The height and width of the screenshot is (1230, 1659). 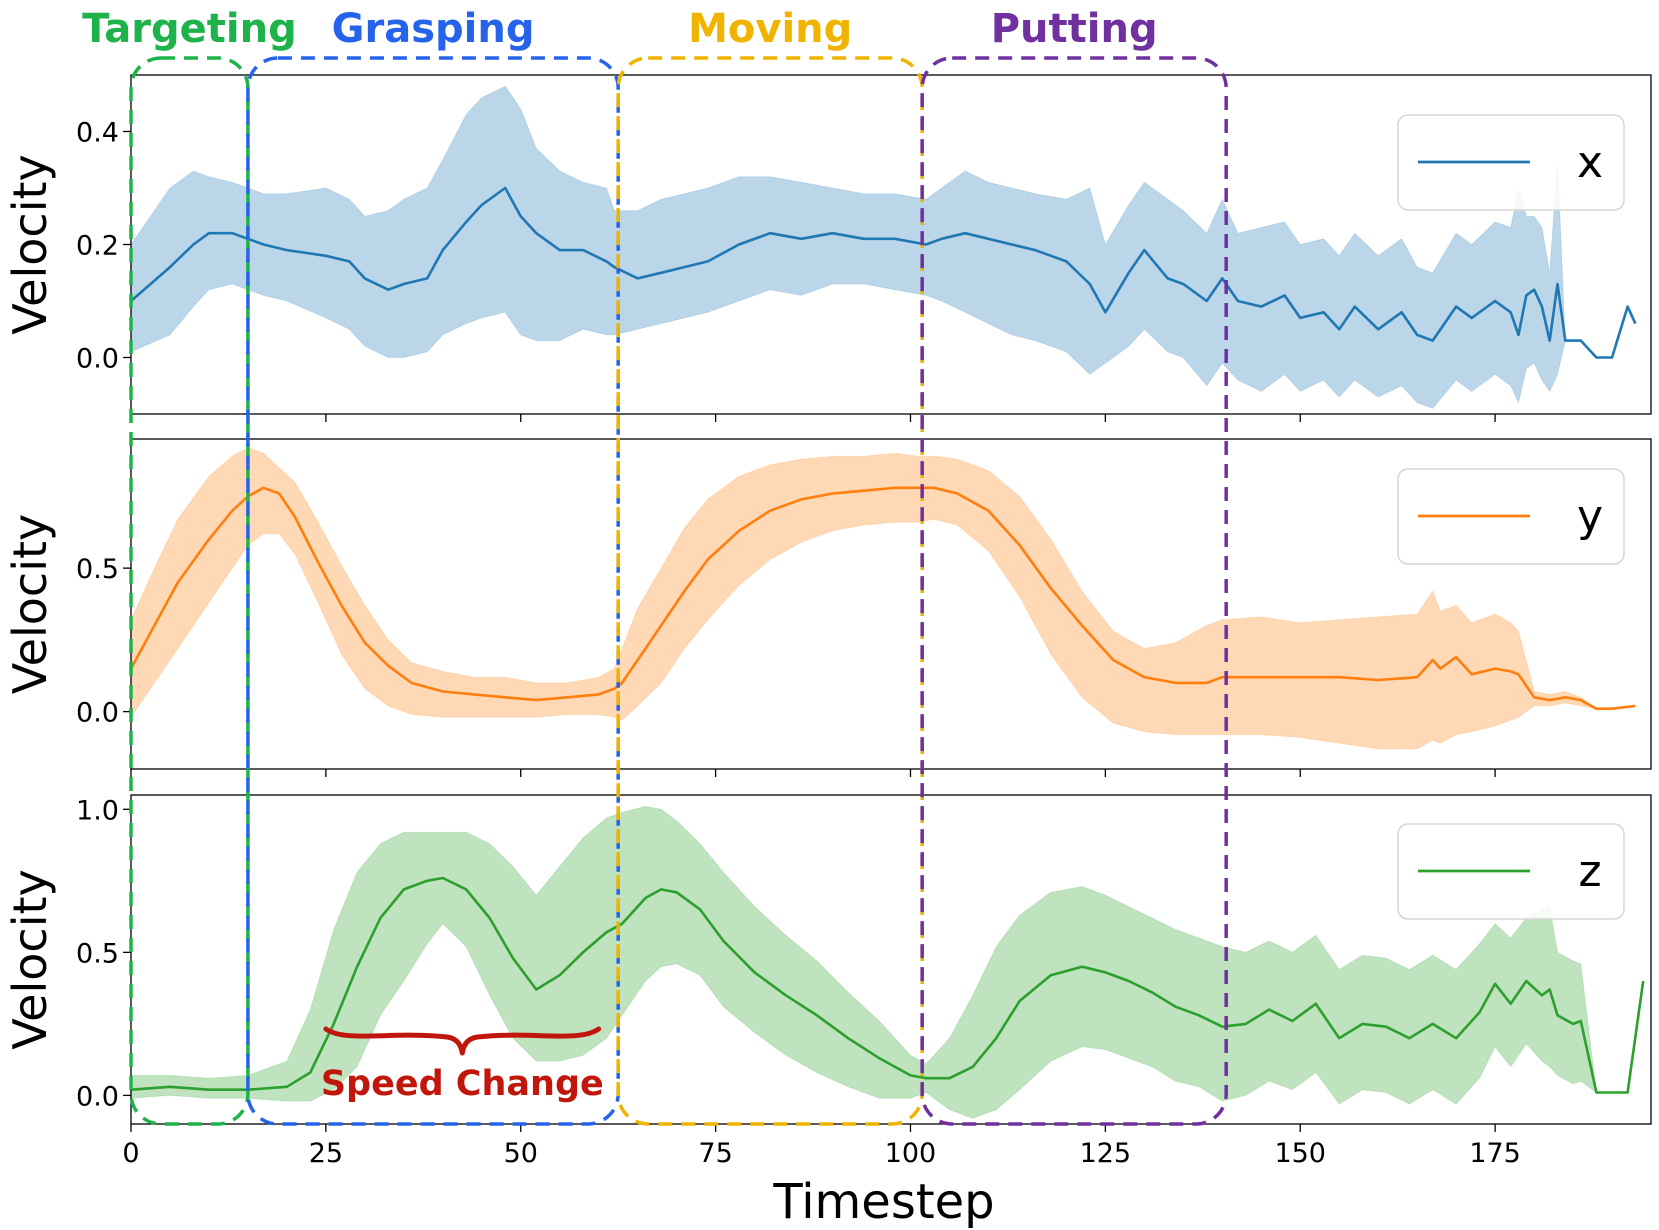 What do you see at coordinates (97, 953) in the screenshot?
I see `ytick-label-z: 0.5` at bounding box center [97, 953].